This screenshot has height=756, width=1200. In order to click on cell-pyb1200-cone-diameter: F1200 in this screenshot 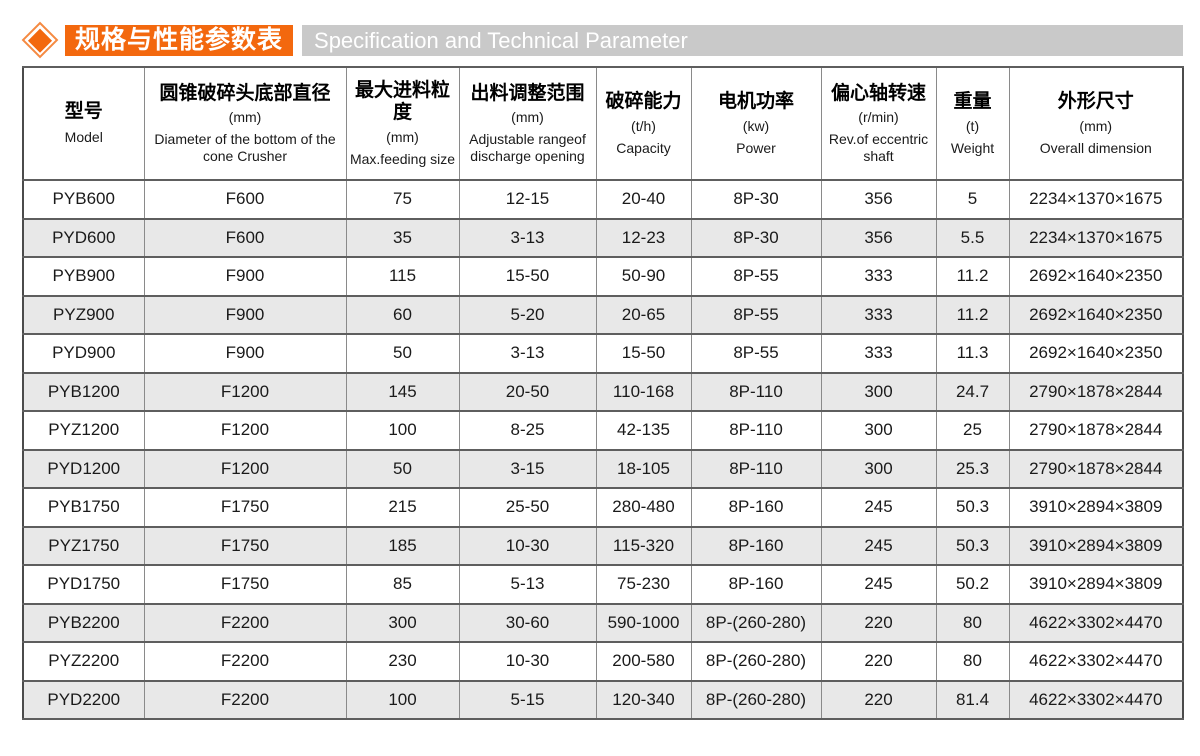, I will do `click(245, 391)`.